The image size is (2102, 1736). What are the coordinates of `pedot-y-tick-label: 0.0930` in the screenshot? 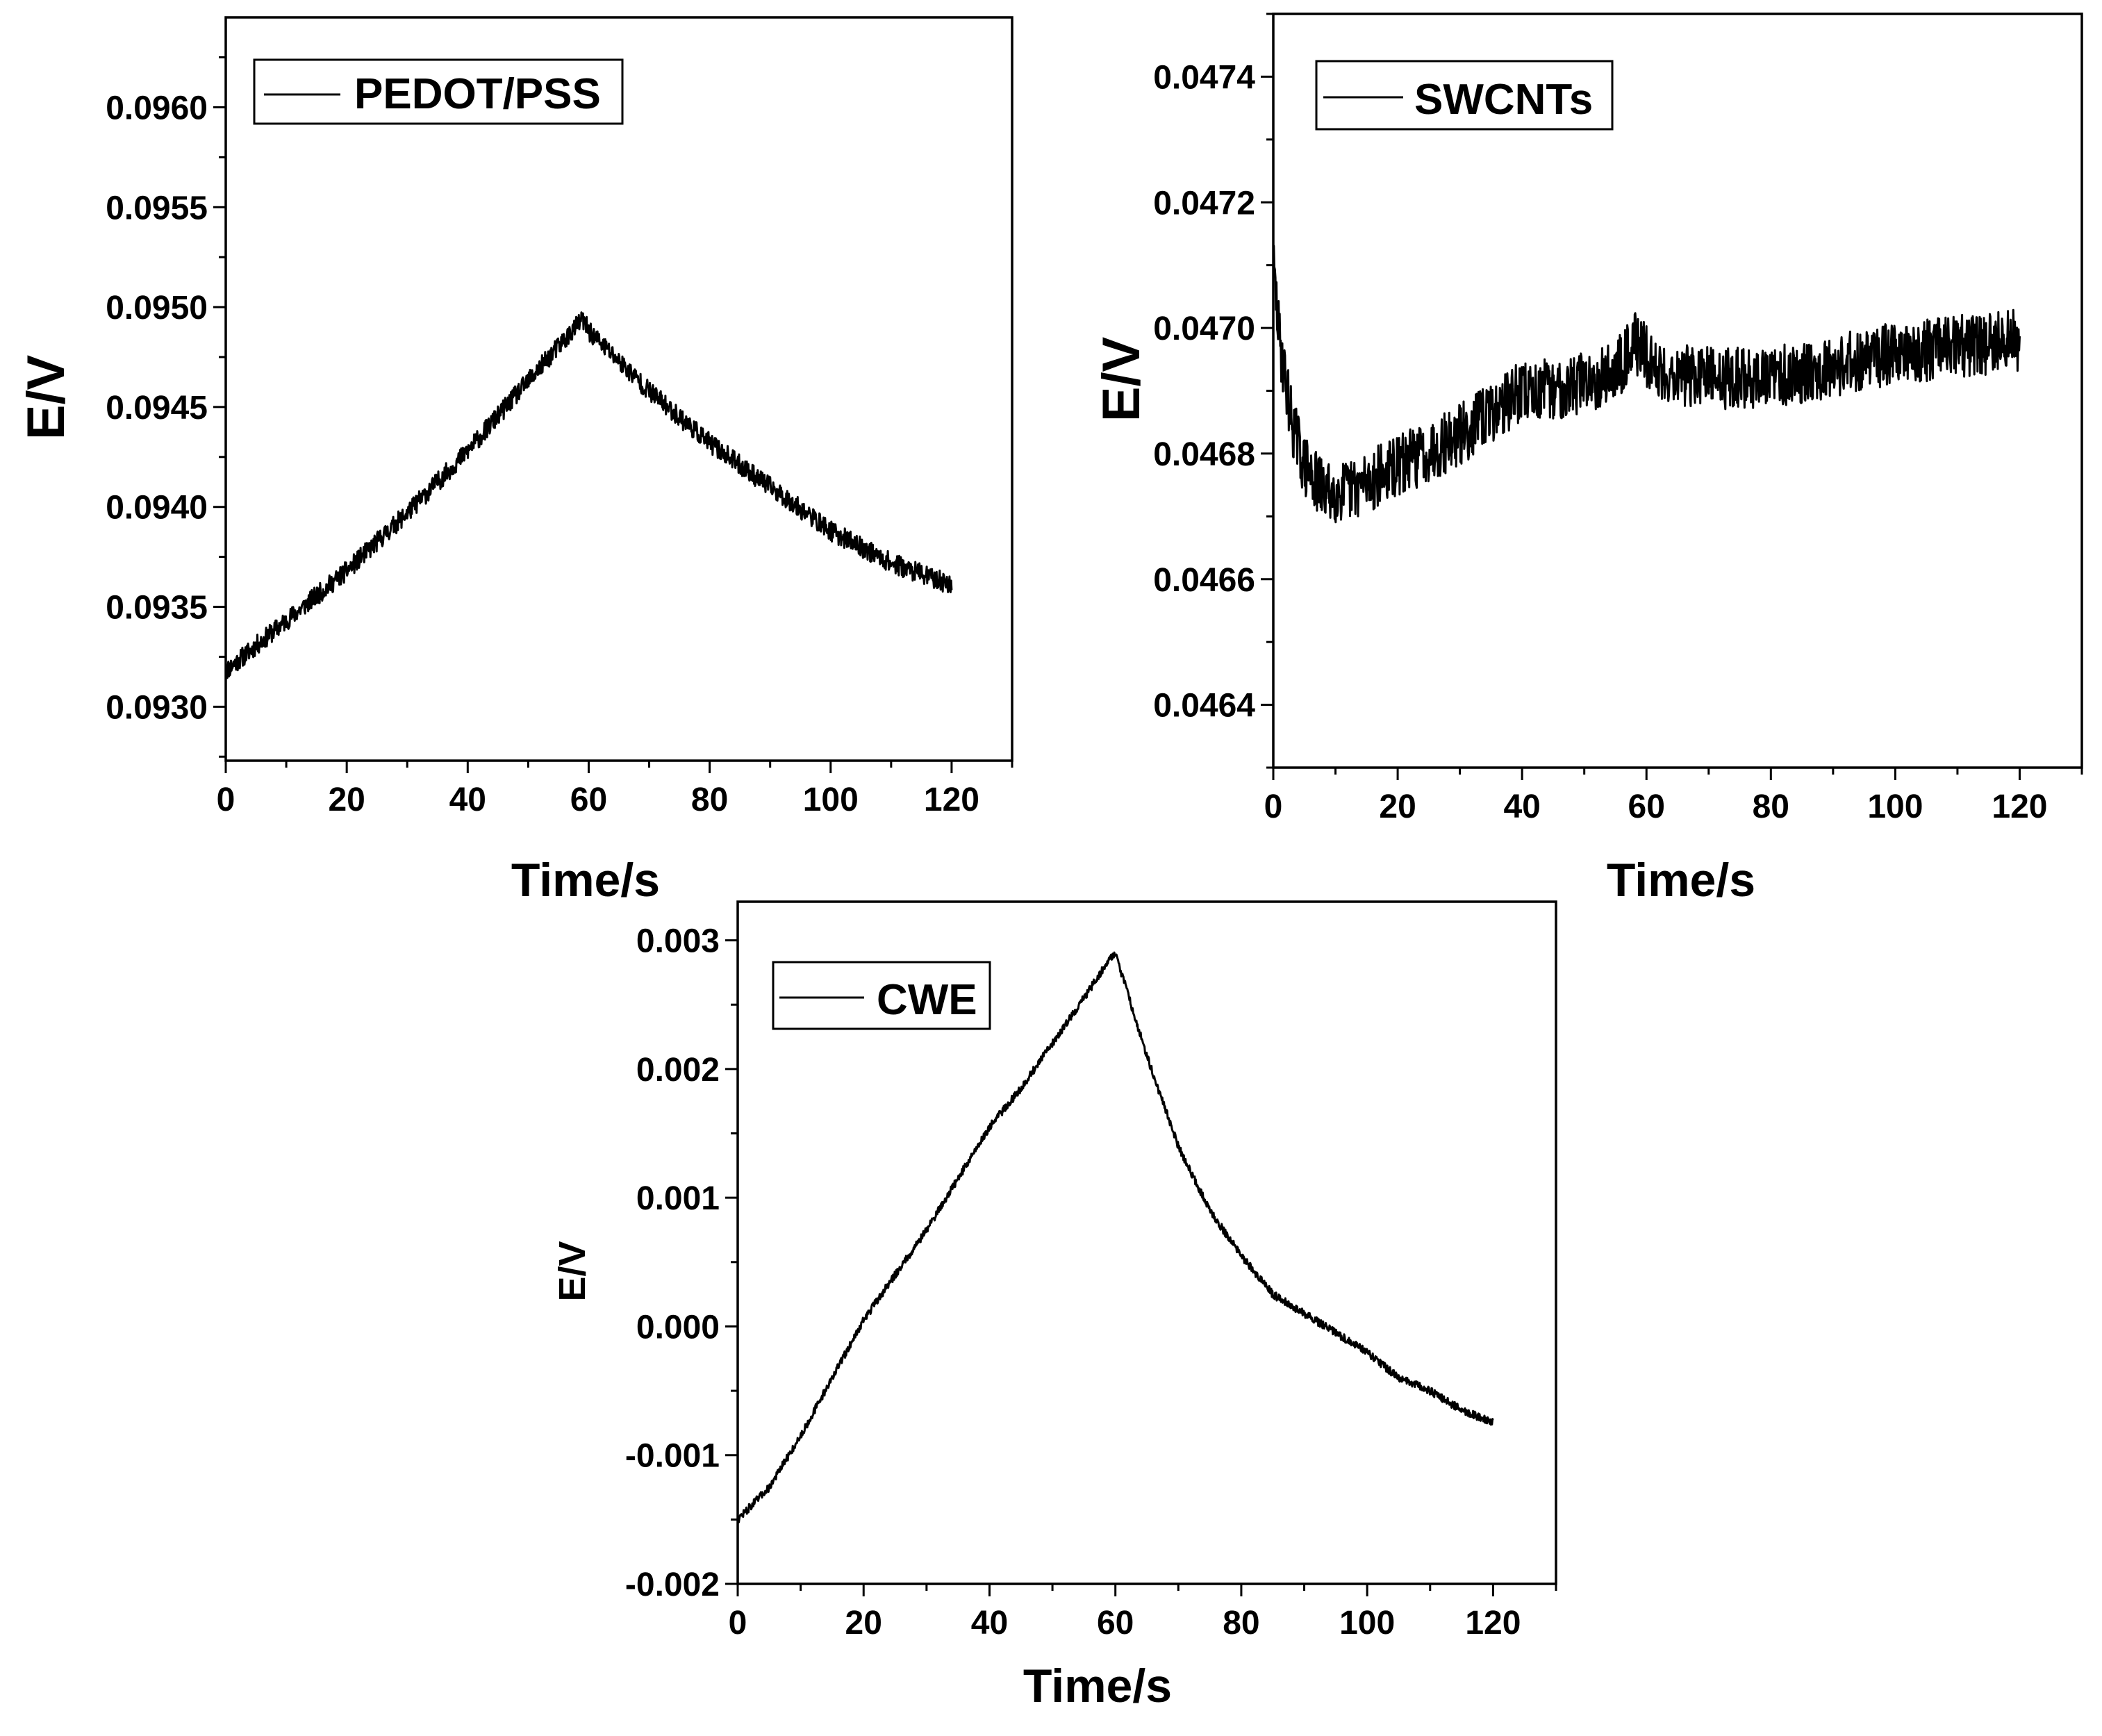 It's located at (157, 707).